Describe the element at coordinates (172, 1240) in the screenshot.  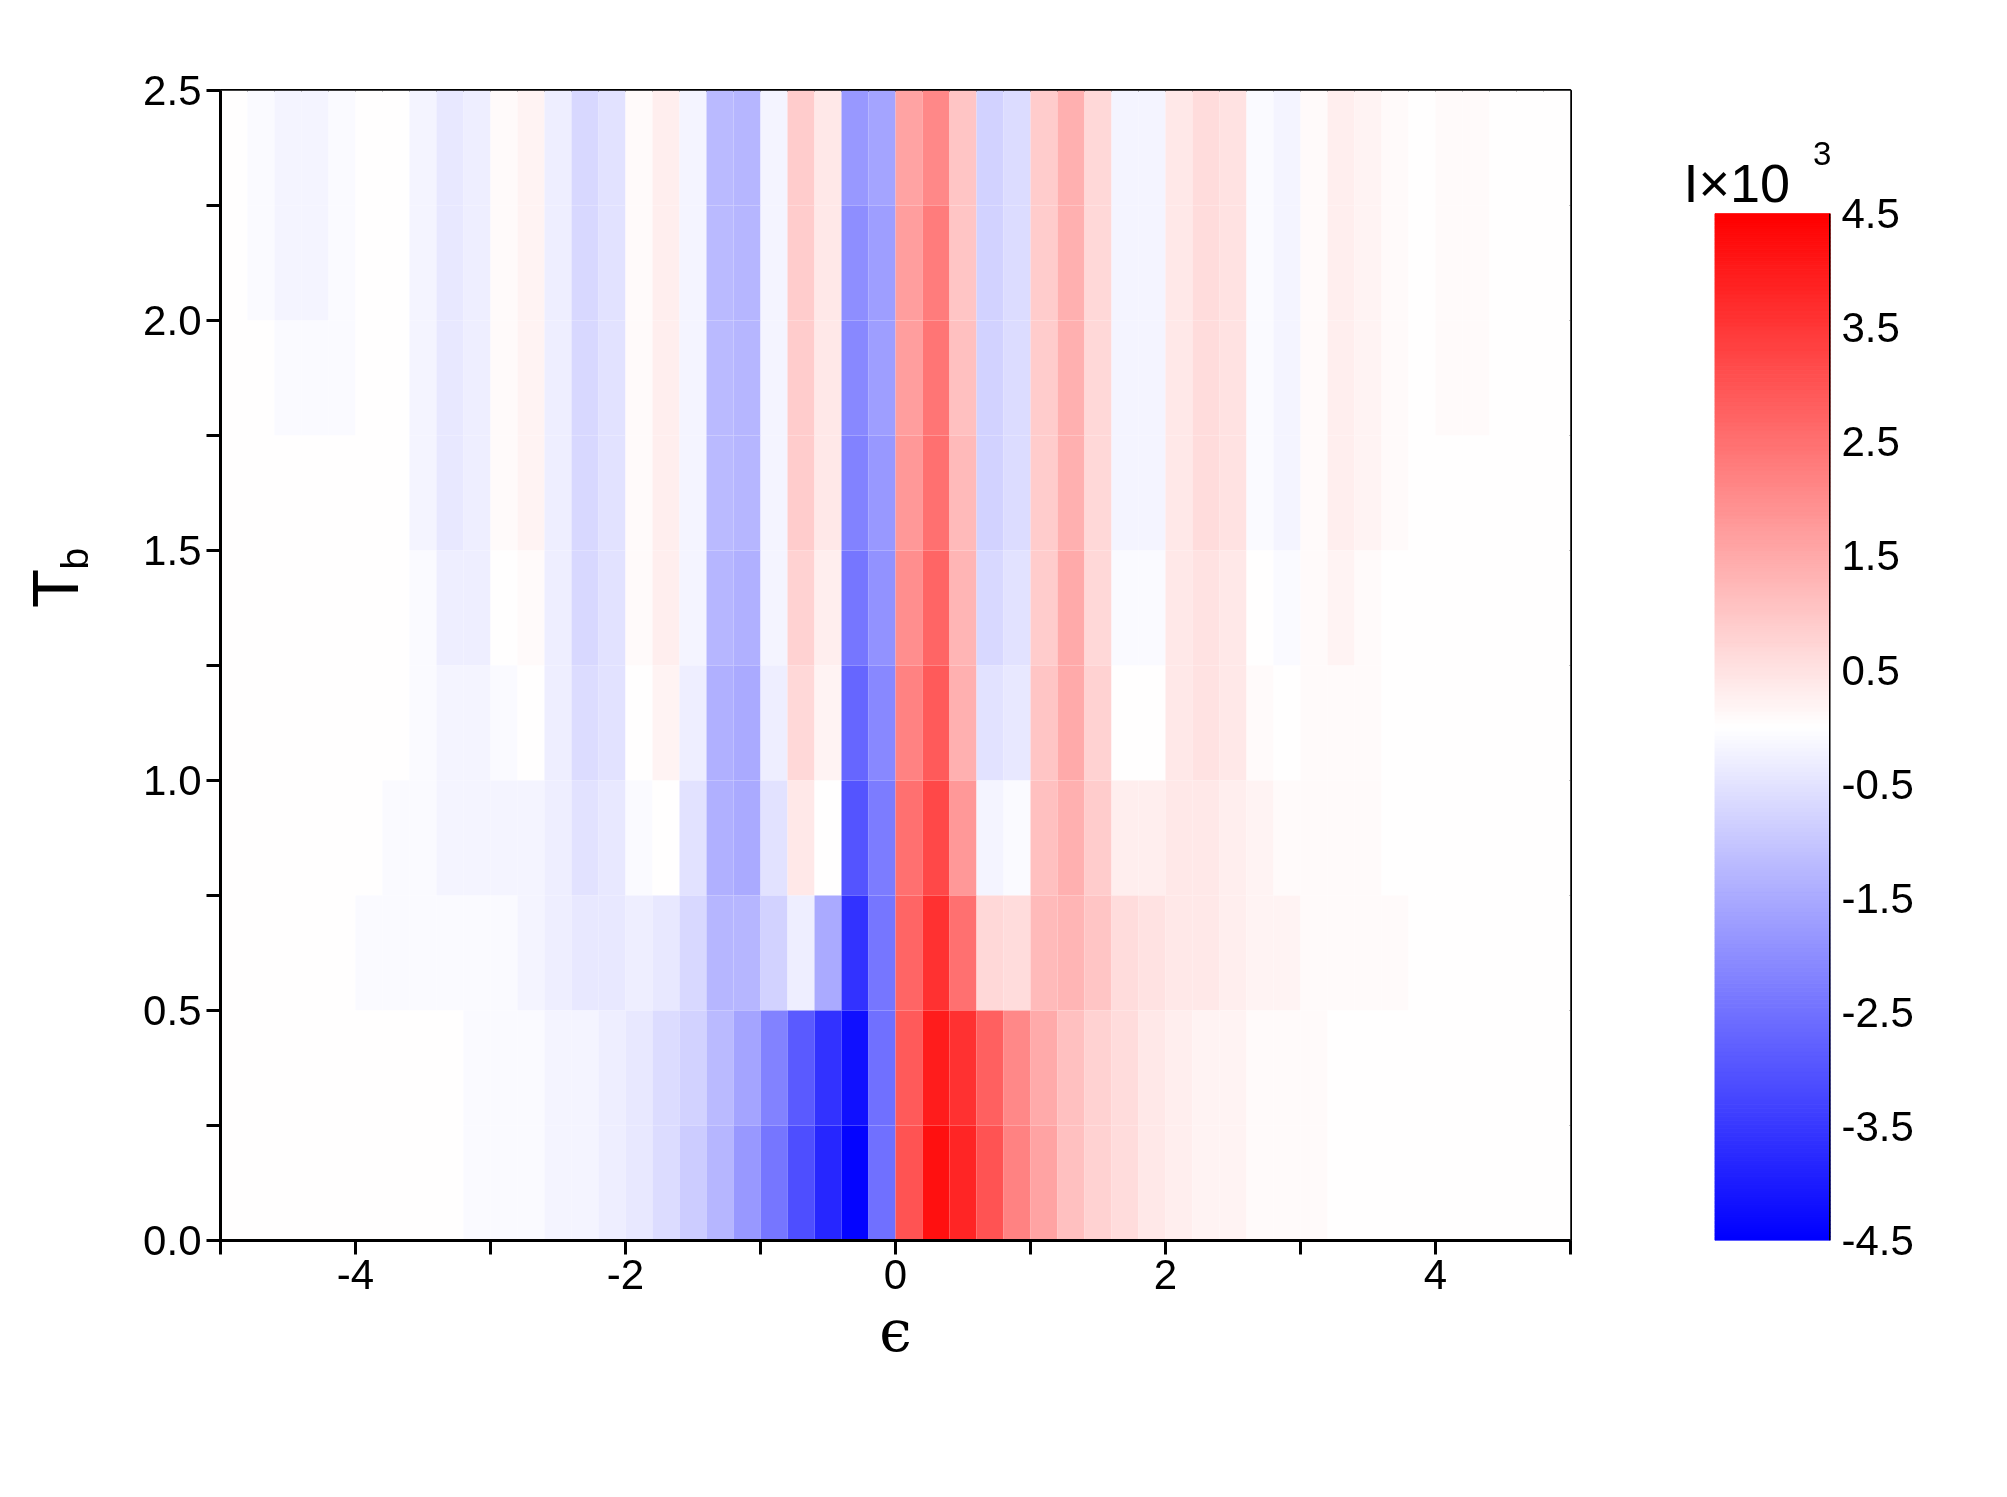
I see `y-tick-label: 0.0` at that location.